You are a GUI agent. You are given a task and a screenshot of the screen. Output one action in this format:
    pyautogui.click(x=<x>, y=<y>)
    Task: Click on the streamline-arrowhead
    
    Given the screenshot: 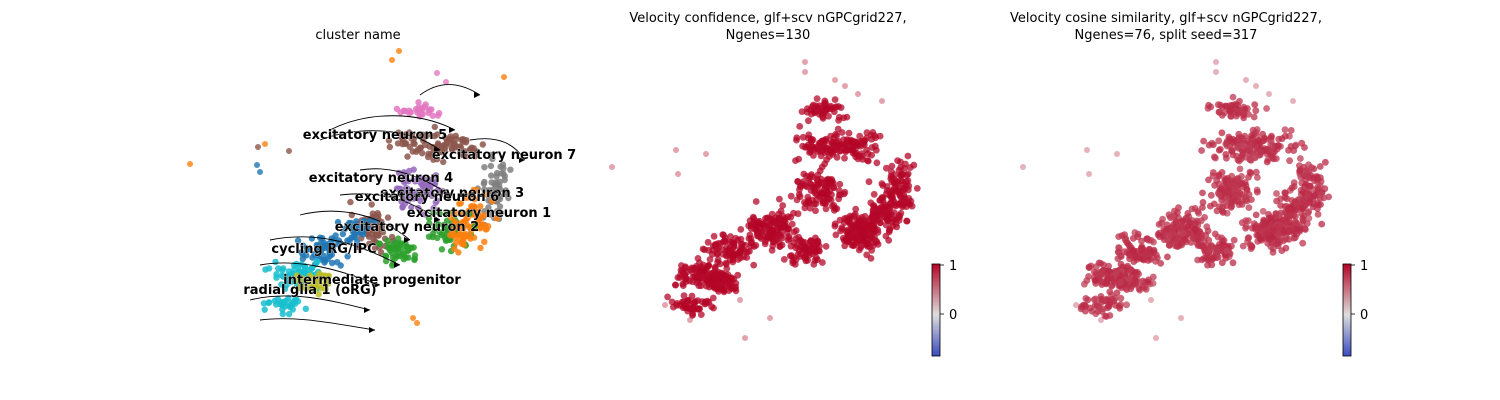 What is the action you would take?
    pyautogui.click(x=477, y=95)
    